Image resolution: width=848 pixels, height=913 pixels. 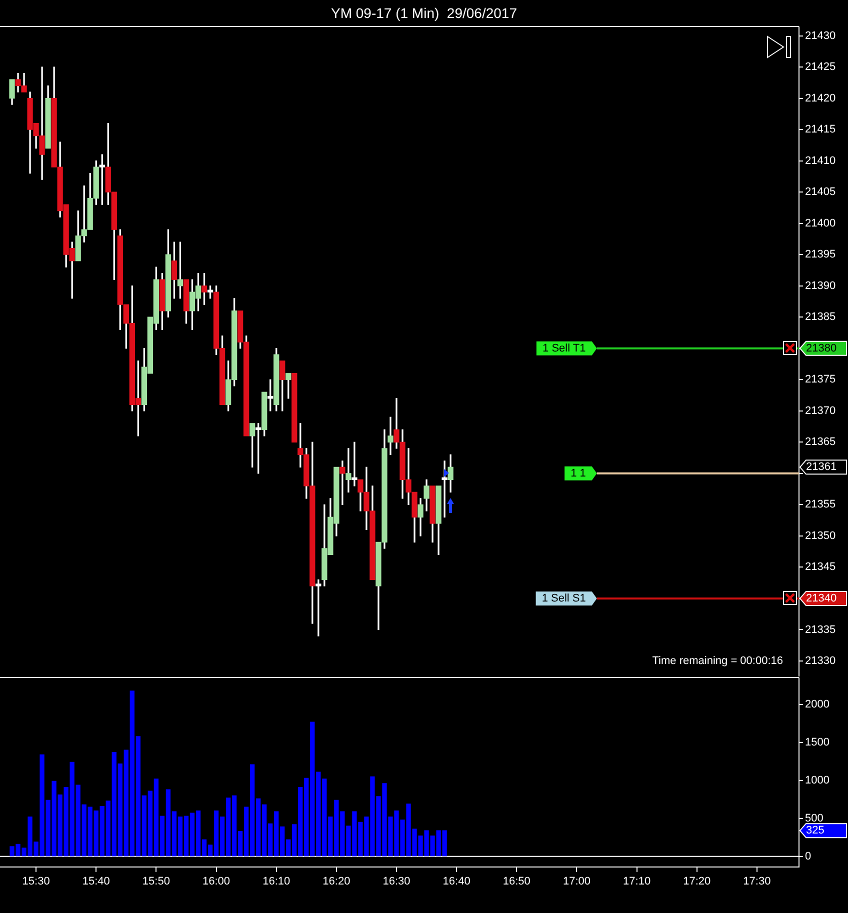 I want to click on y-tick-label: 500, so click(x=814, y=818).